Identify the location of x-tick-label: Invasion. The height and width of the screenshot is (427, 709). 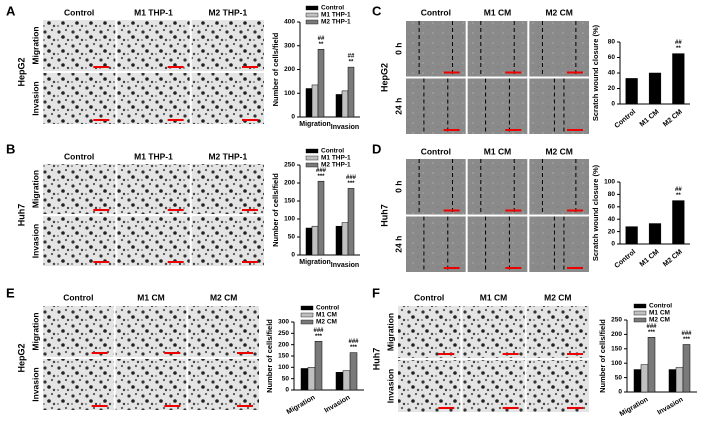
(337, 404).